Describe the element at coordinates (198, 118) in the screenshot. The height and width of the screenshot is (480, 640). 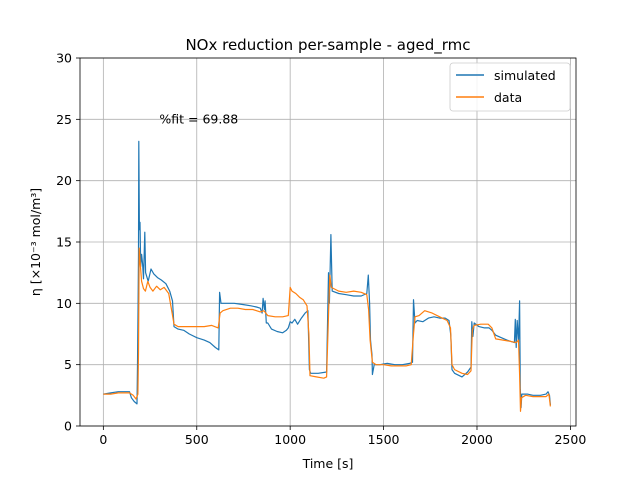
I see `fit-annotation: %fit = 69.88` at that location.